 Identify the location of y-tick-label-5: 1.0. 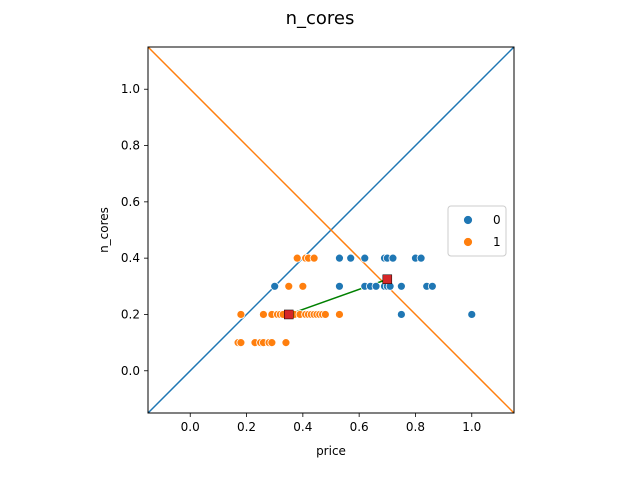
(130, 89).